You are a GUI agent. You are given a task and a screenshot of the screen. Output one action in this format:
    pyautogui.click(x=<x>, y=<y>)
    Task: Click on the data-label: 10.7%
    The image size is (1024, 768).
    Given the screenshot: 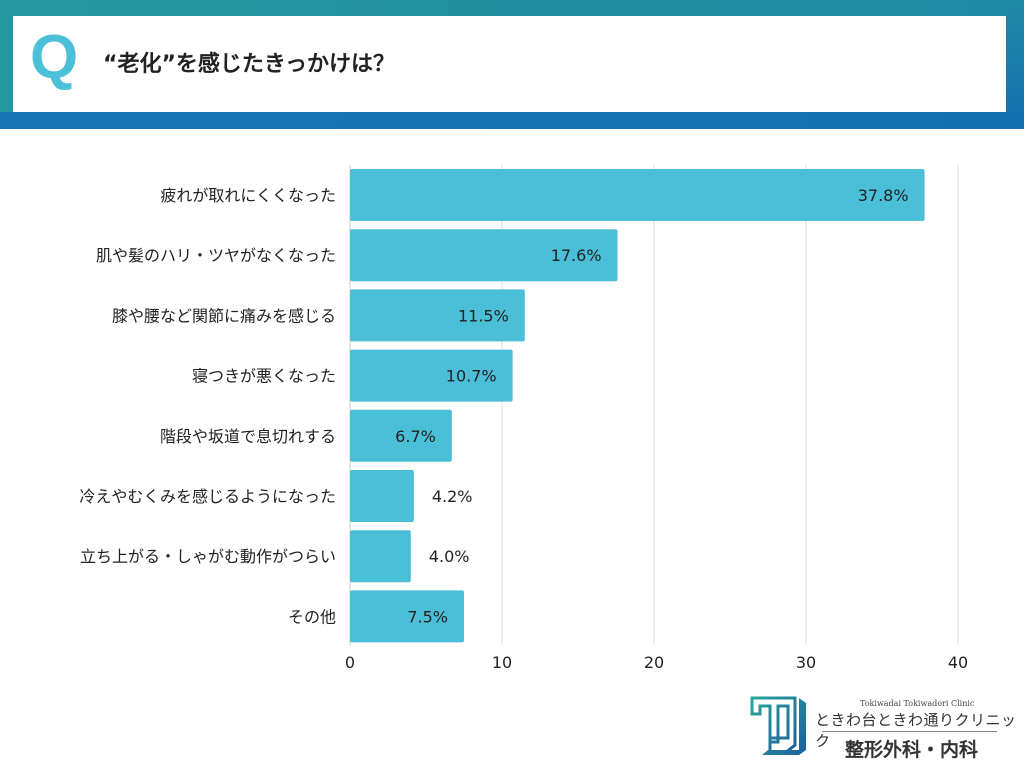 What is the action you would take?
    pyautogui.click(x=471, y=376)
    